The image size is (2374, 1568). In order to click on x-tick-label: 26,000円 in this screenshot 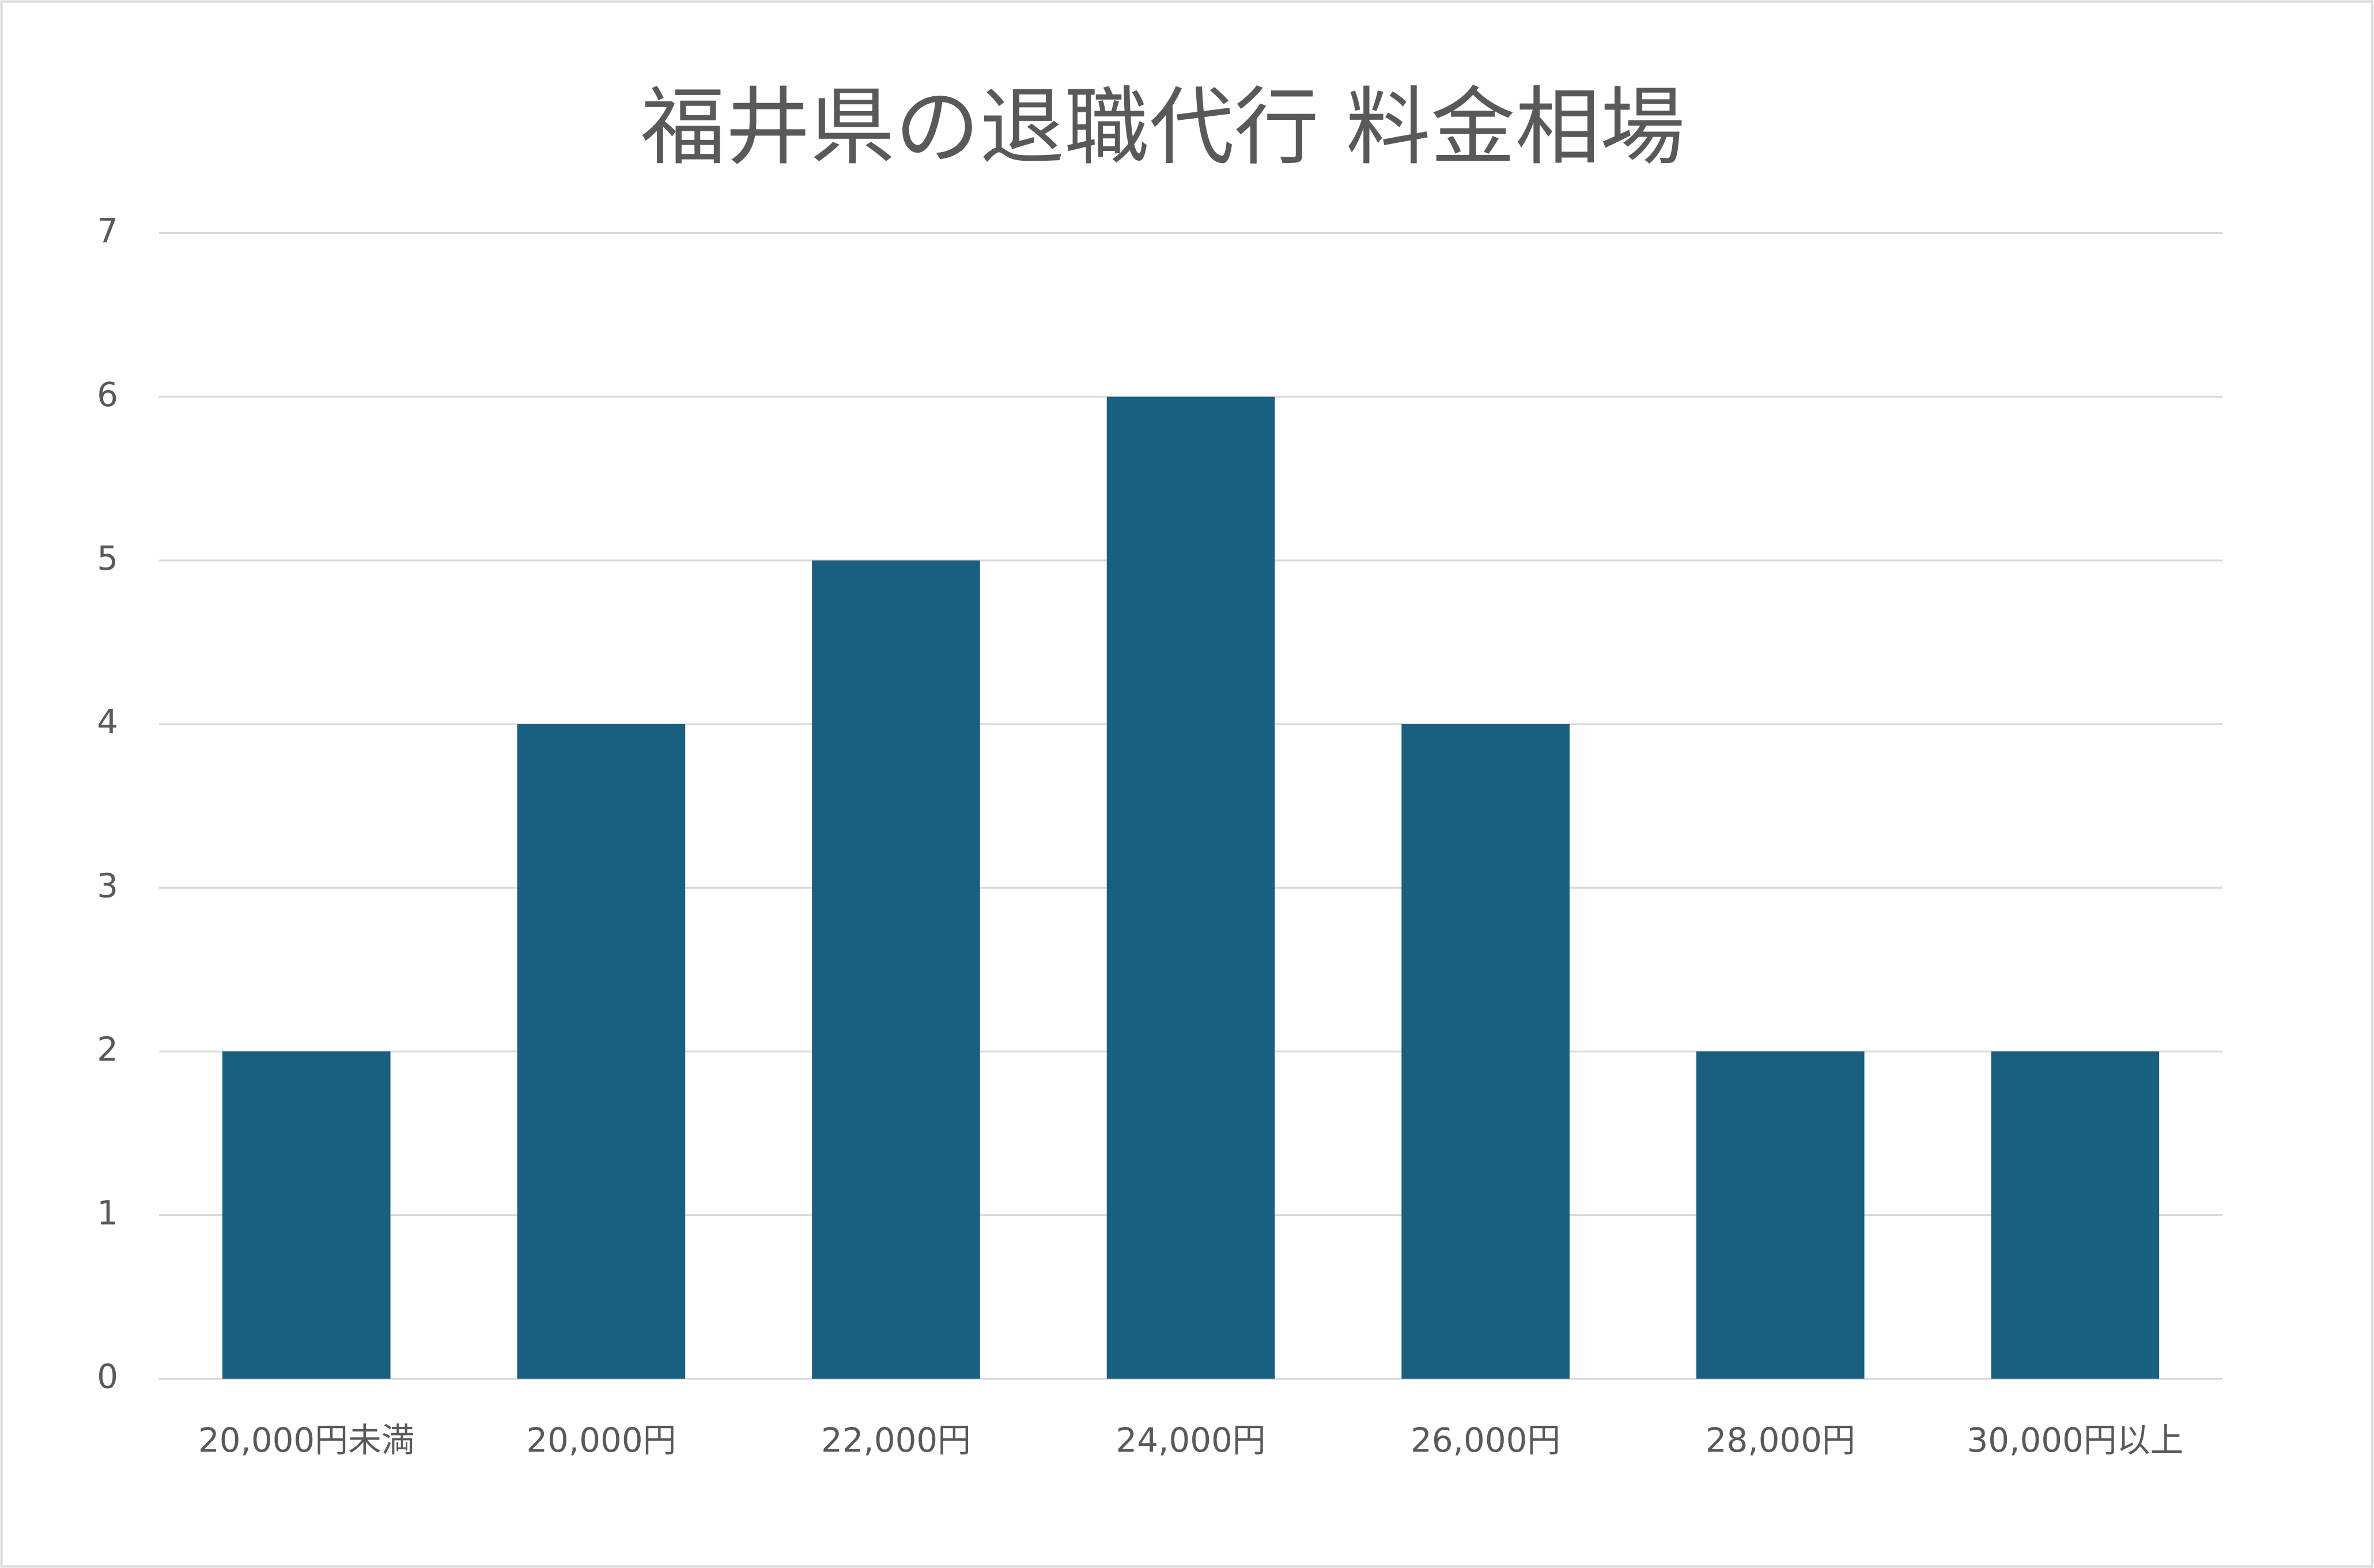, I will do `click(1485, 1440)`.